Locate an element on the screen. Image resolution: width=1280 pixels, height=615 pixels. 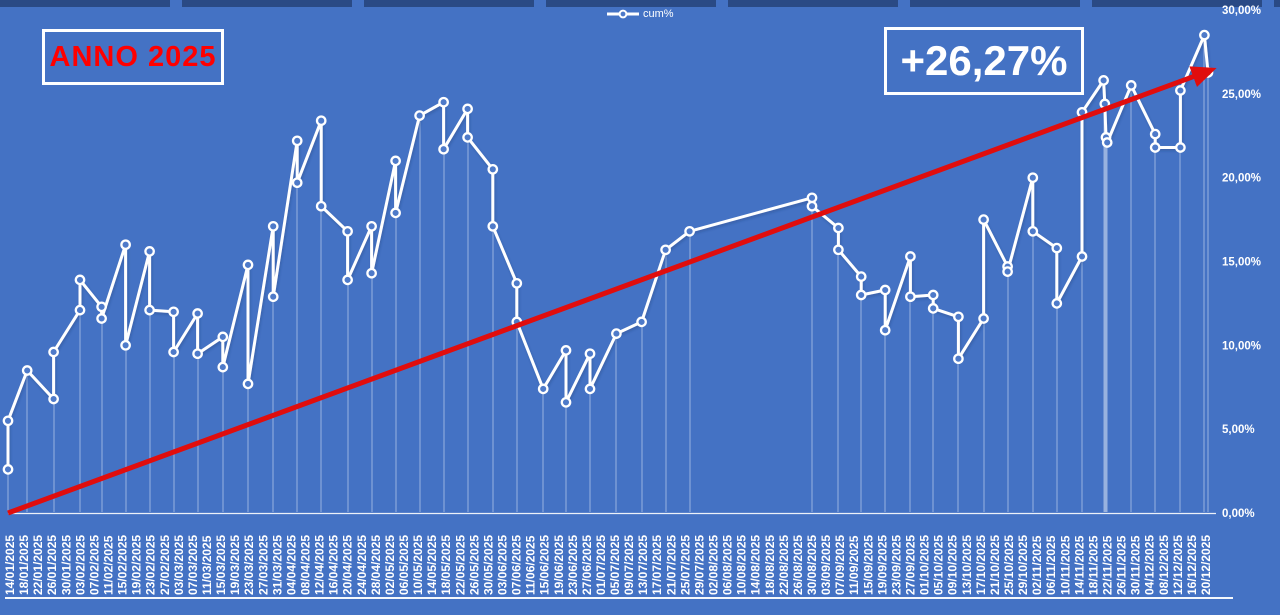
x-tick-label: 23/03/2025 is located at coordinates (249, 565).